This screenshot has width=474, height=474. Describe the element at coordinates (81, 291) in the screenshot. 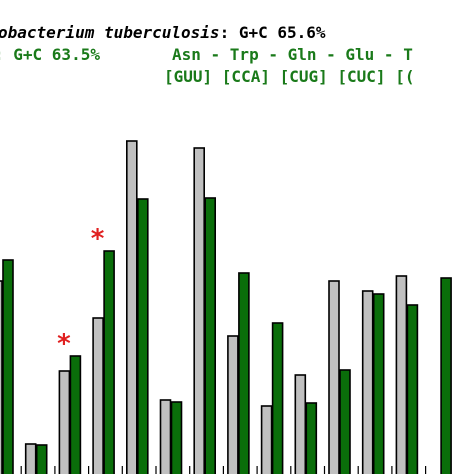

I see `annotations-group: **` at that location.